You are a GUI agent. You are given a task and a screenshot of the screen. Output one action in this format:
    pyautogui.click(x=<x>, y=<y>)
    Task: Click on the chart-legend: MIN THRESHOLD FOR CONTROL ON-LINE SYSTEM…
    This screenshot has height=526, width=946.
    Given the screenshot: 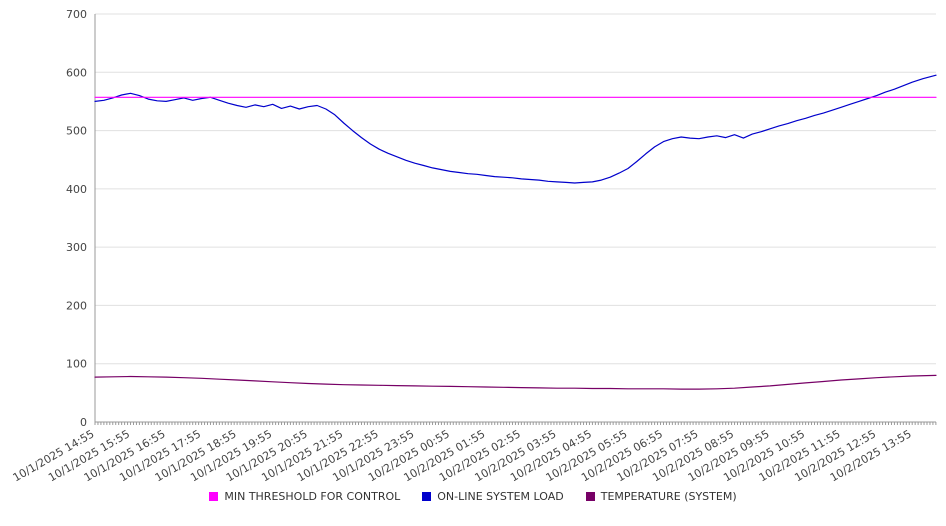 What is the action you would take?
    pyautogui.click(x=473, y=506)
    